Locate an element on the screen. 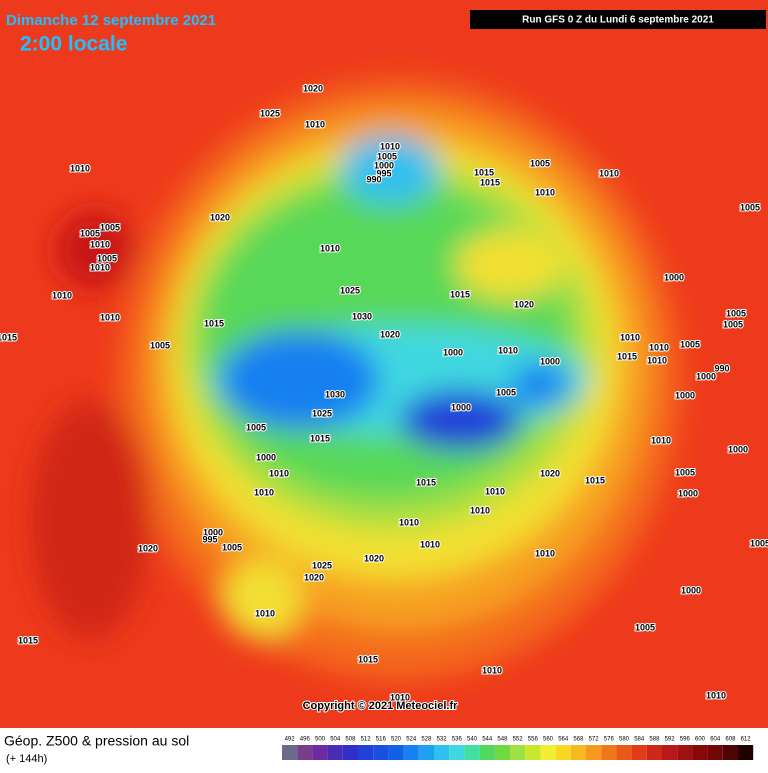 The height and width of the screenshot is (773, 768). pressure-label: 1030 is located at coordinates (335, 394).